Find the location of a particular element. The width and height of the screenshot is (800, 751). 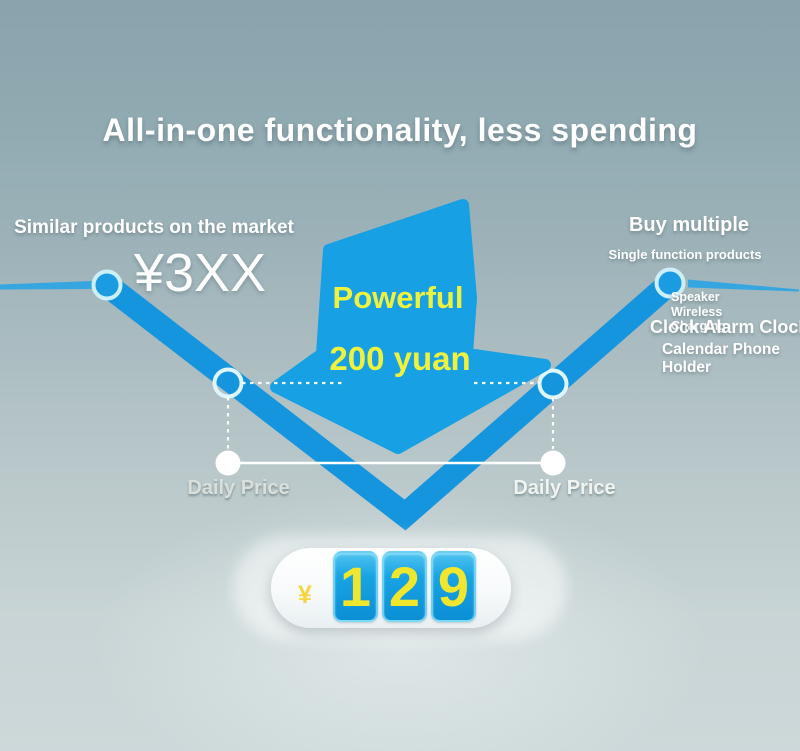

currency-symbol: ¥ is located at coordinates (305, 595).